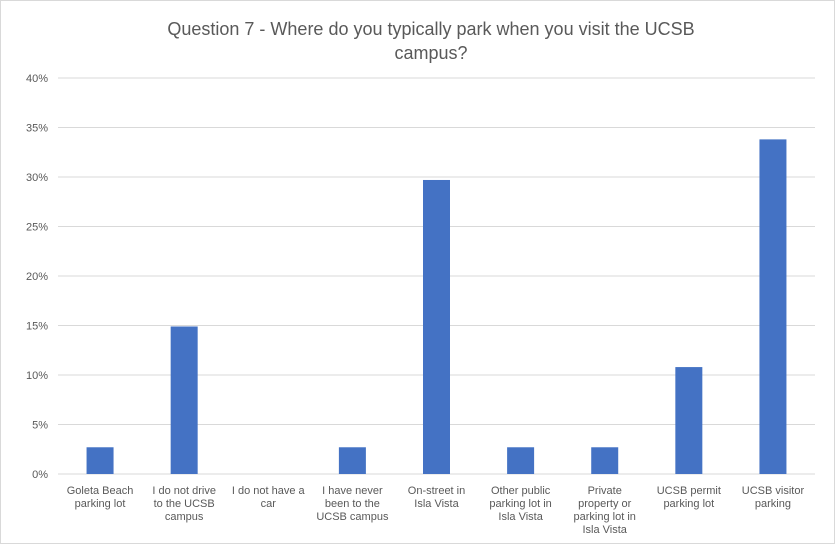  I want to click on x-category-label: UCSB permit parking lot, so click(689, 497).